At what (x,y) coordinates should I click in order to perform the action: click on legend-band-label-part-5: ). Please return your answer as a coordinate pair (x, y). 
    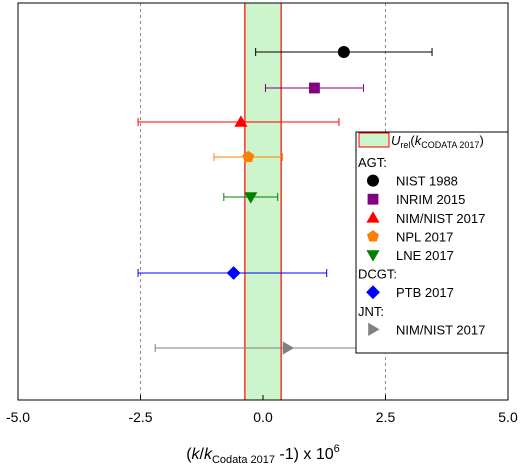
    Looking at the image, I should click on (481, 140).